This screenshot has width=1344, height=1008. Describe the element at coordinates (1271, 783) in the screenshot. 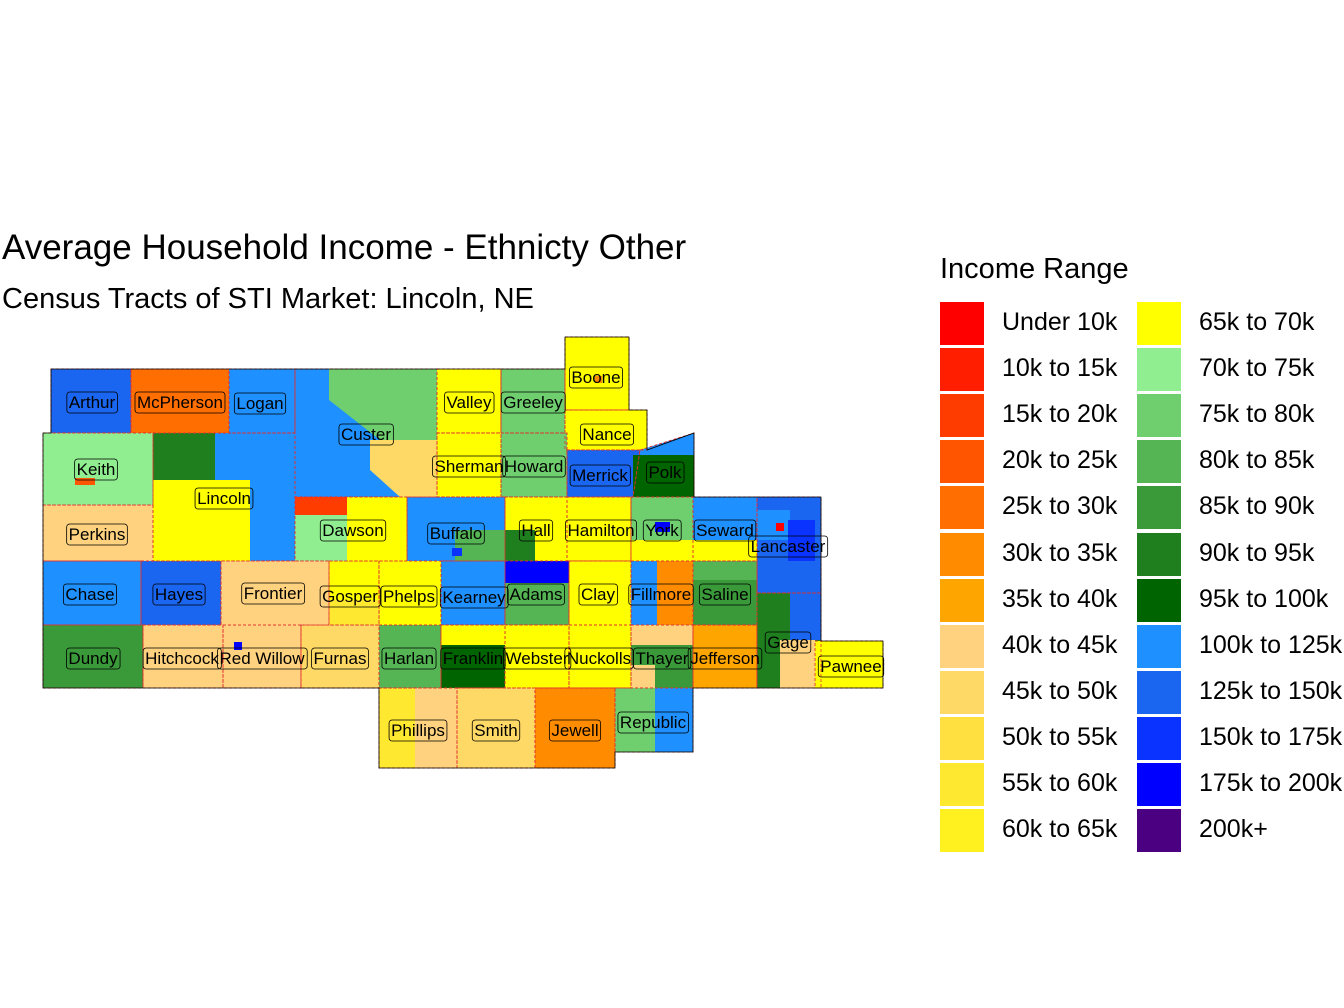

I see `legend-label: 175k to 200k` at that location.